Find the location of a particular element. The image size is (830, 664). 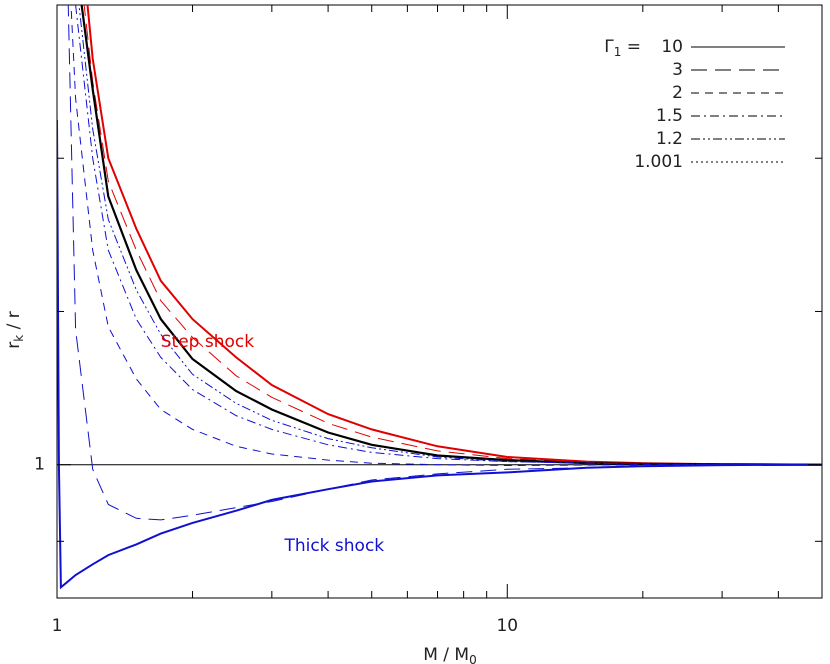

y-label-rest: / r is located at coordinates (14, 323).